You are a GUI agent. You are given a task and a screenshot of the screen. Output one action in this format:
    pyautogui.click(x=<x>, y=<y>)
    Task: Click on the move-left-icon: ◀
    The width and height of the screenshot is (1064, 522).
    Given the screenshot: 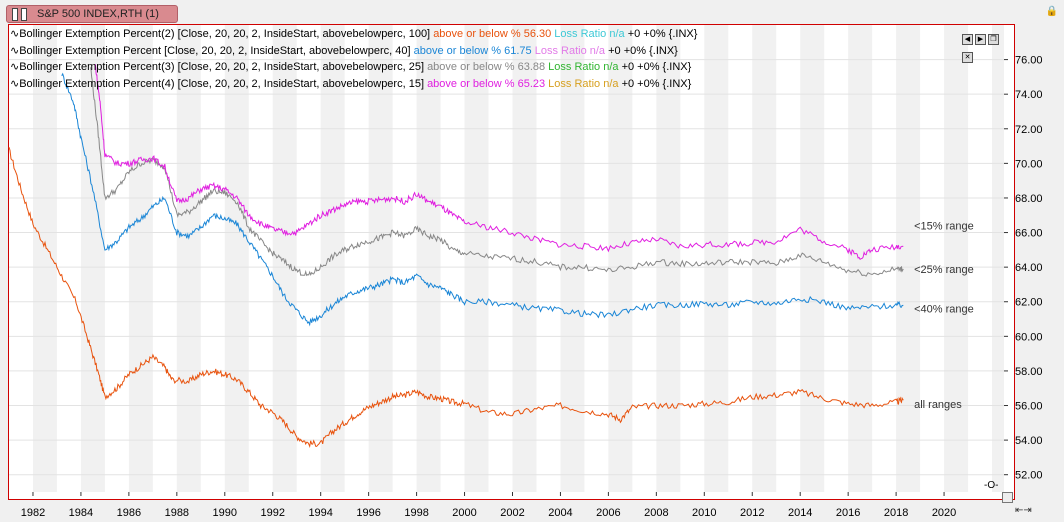 What is the action you would take?
    pyautogui.click(x=967, y=39)
    